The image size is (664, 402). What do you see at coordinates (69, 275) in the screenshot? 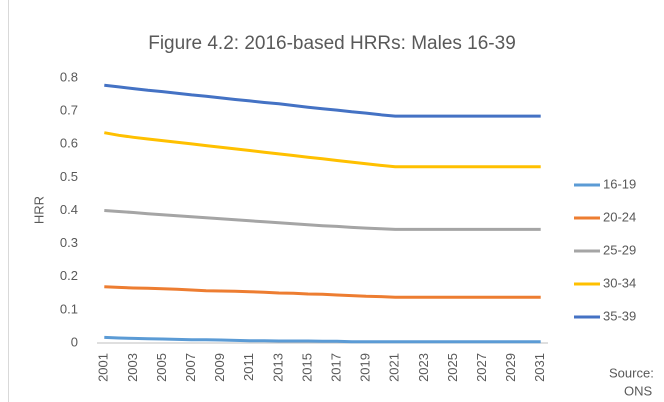
I see `y-tick-label: 0.2` at bounding box center [69, 275].